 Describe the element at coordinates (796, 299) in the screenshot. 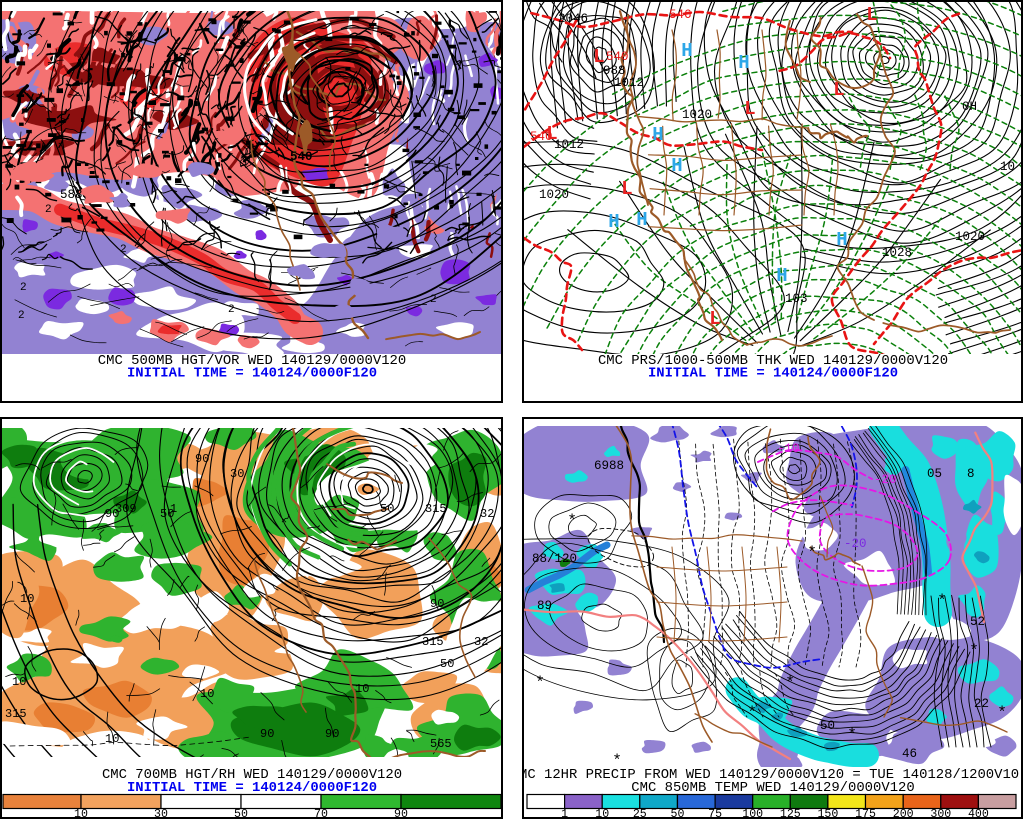

I see `svg-text: 103` at that location.